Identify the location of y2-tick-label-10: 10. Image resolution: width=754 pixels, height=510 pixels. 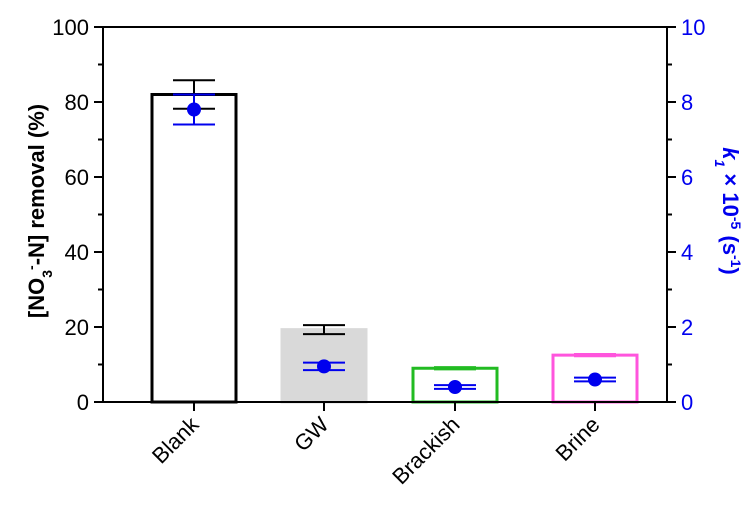
(693, 27).